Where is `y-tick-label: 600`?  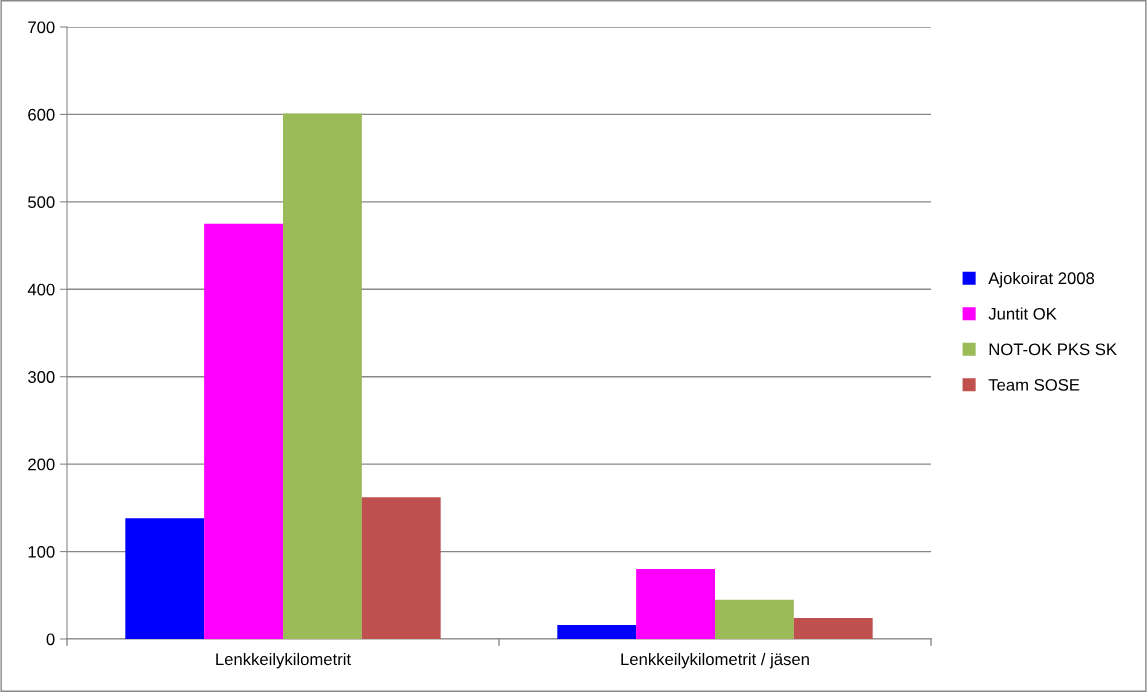
y-tick-label: 600 is located at coordinates (41, 114).